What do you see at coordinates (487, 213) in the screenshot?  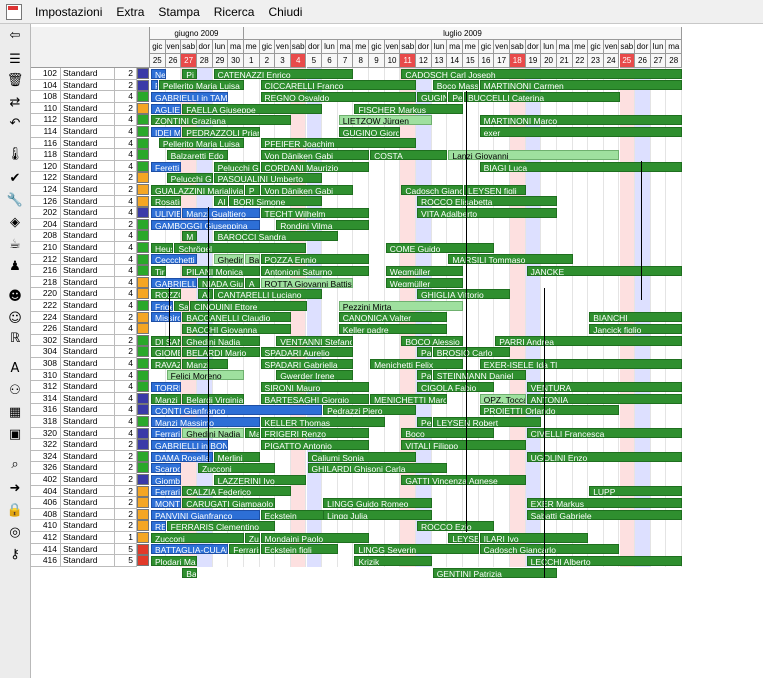 I see `booking-bar: VITA Adalberto` at bounding box center [487, 213].